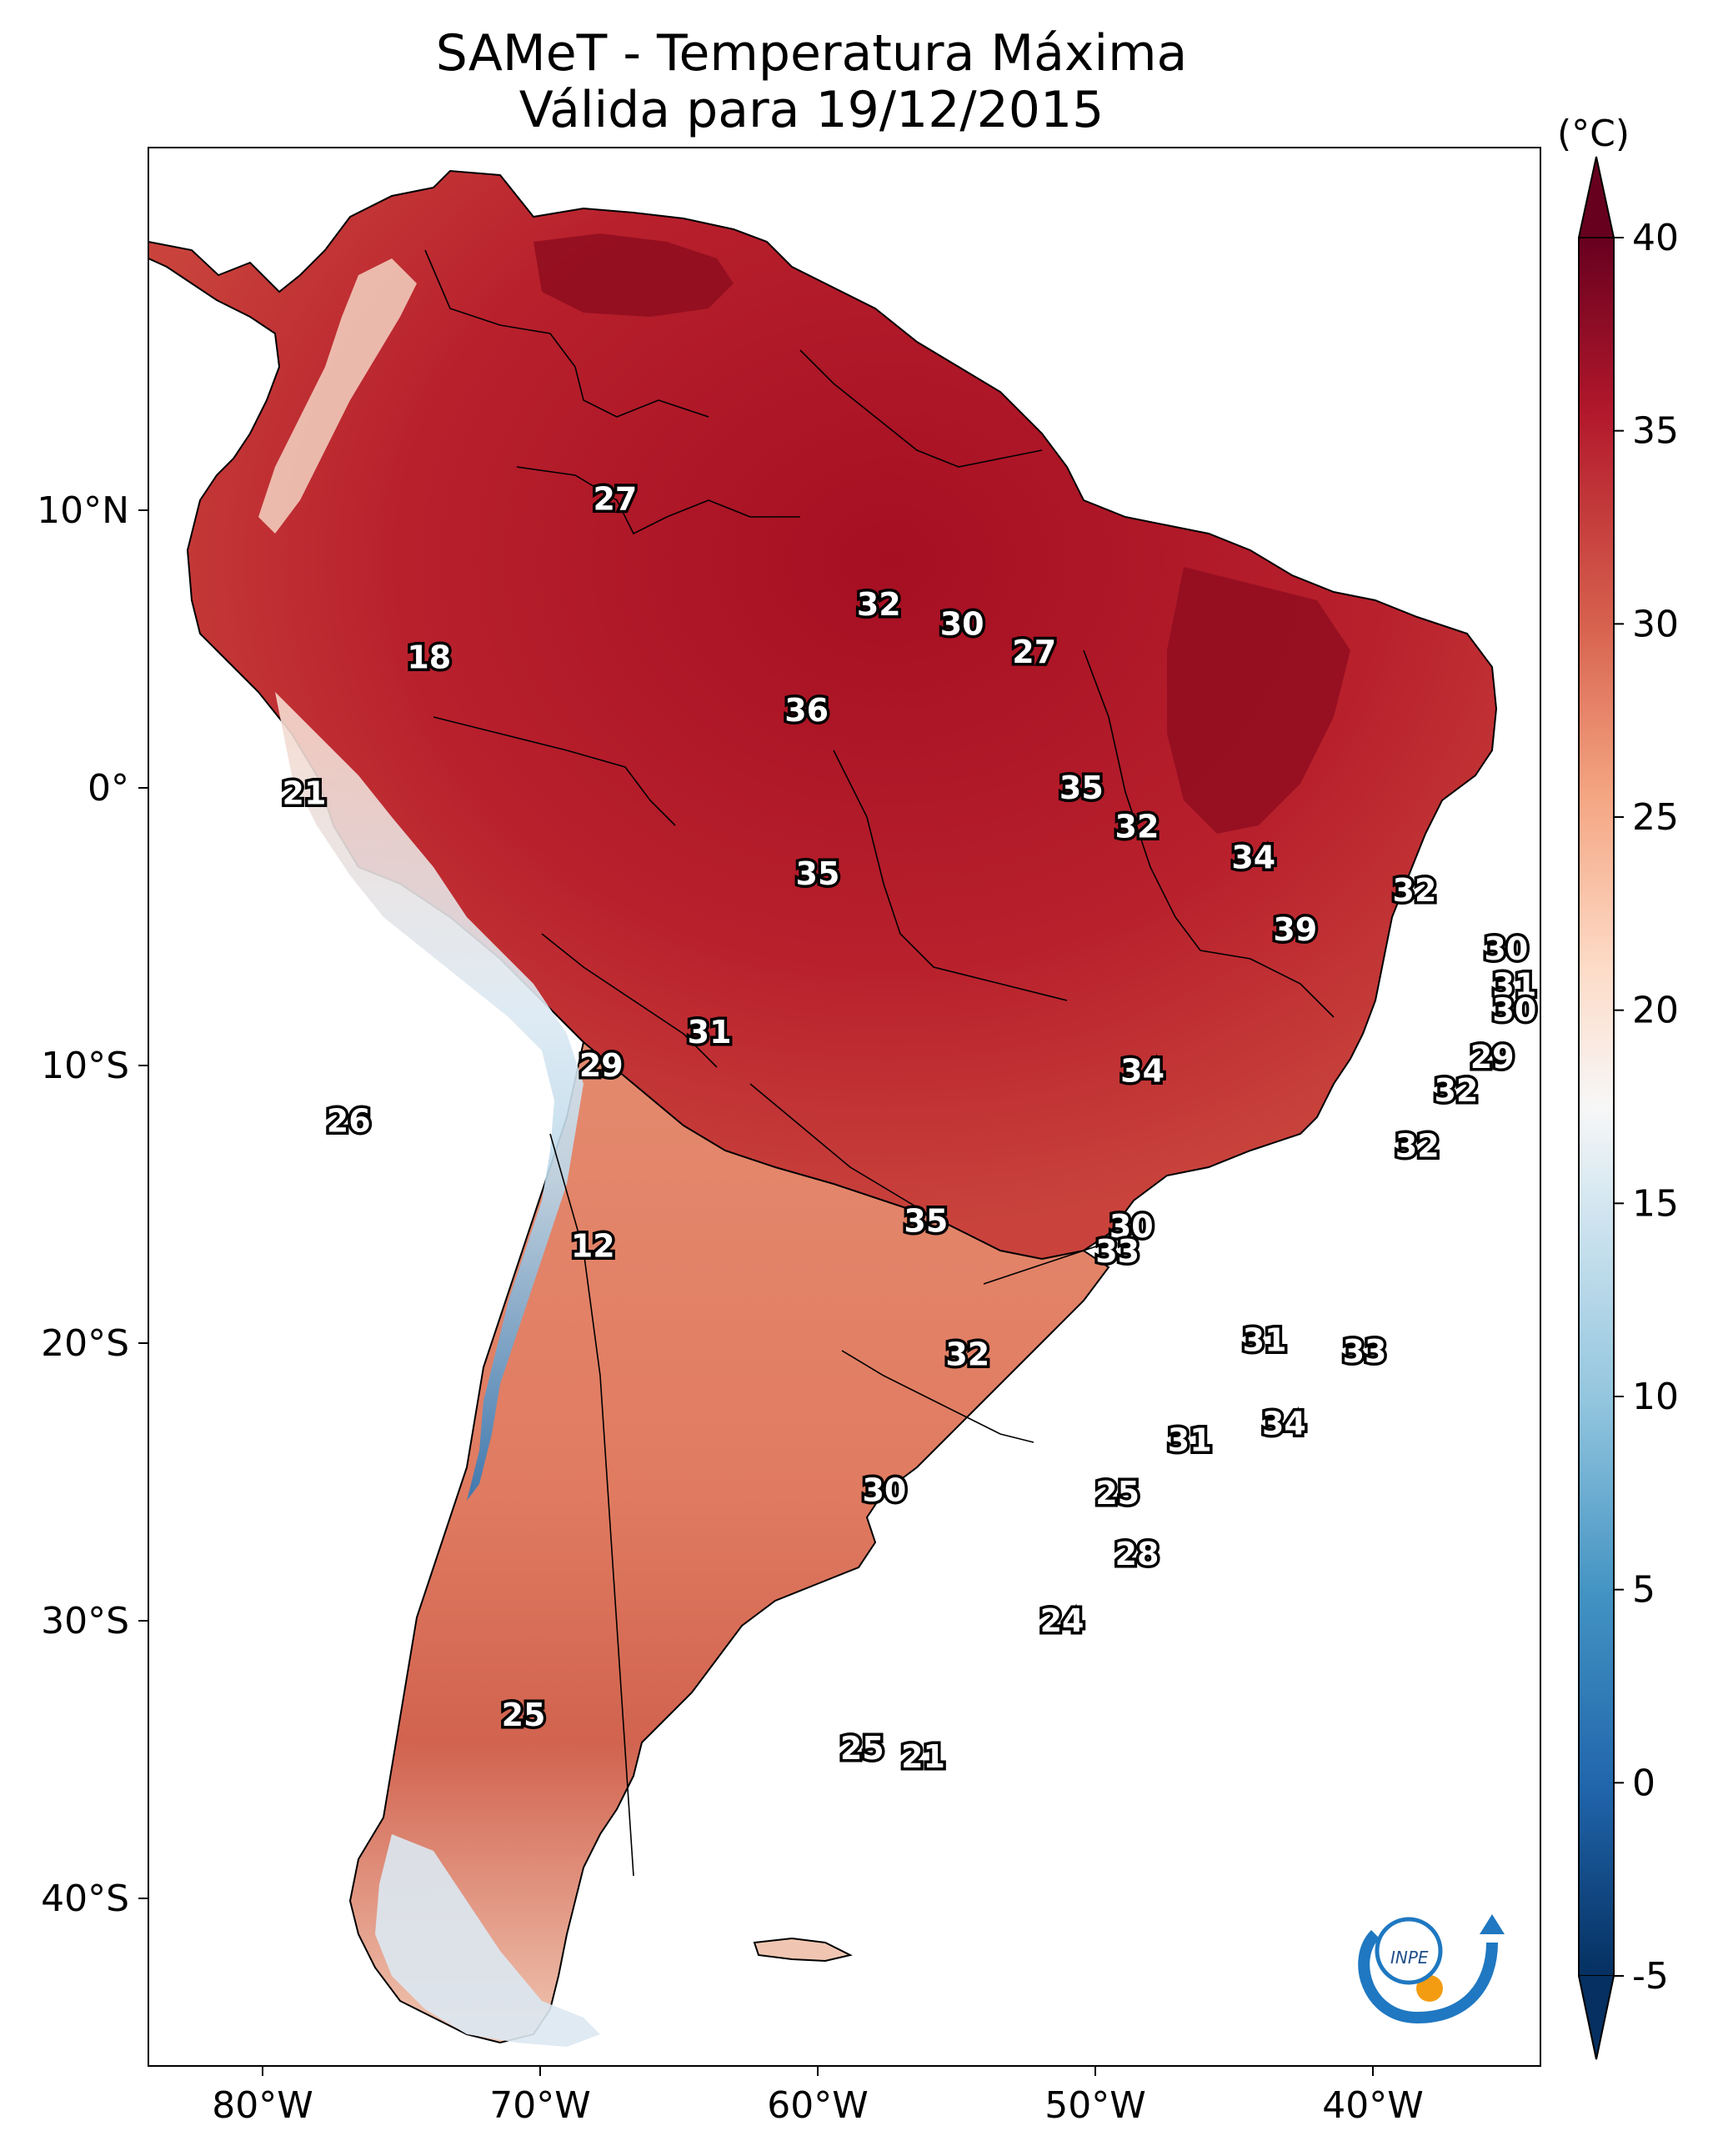  Describe the element at coordinates (1594, 134) in the screenshot. I see `colorbar-unit: (°C)` at that location.